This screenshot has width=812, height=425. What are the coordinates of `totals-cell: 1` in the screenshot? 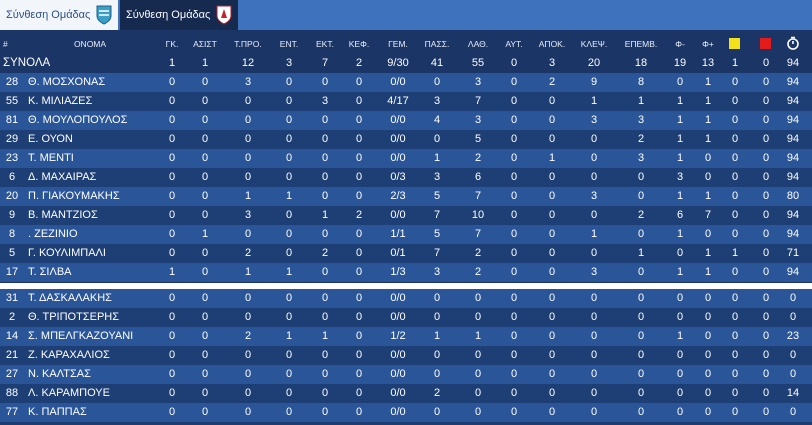 It's located at (735, 63).